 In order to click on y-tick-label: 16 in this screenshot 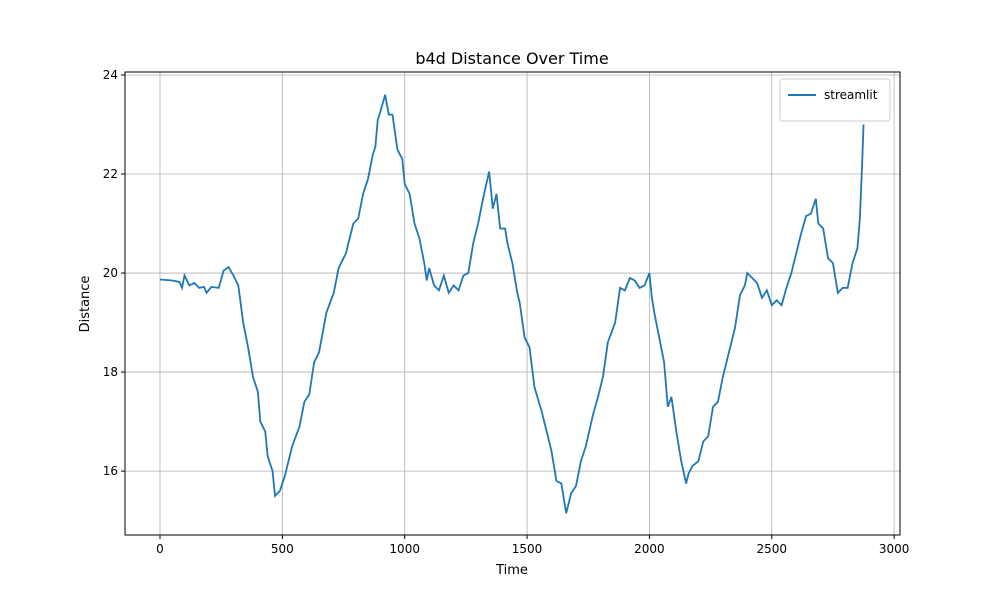, I will do `click(110, 471)`.